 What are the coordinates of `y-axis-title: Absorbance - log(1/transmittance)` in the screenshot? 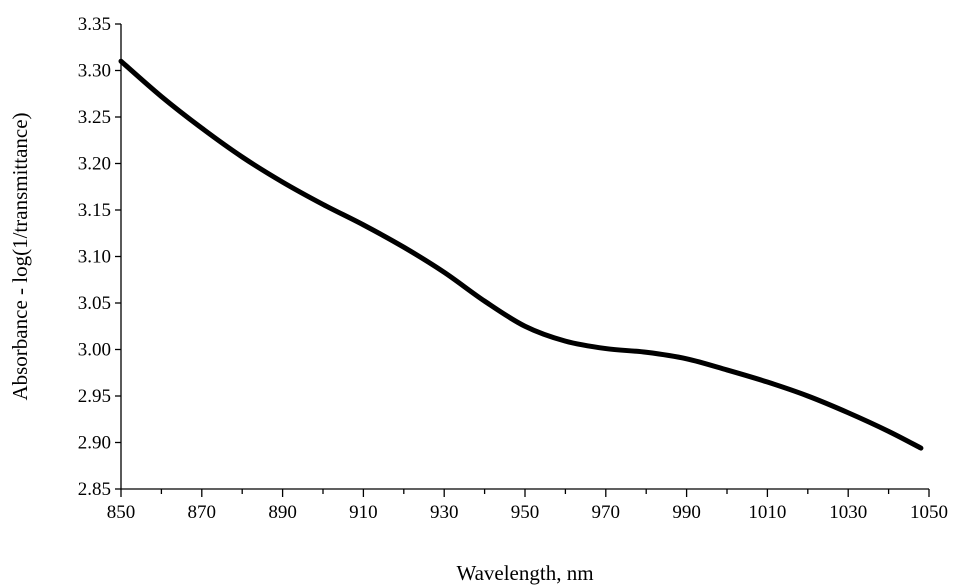 It's located at (20, 256).